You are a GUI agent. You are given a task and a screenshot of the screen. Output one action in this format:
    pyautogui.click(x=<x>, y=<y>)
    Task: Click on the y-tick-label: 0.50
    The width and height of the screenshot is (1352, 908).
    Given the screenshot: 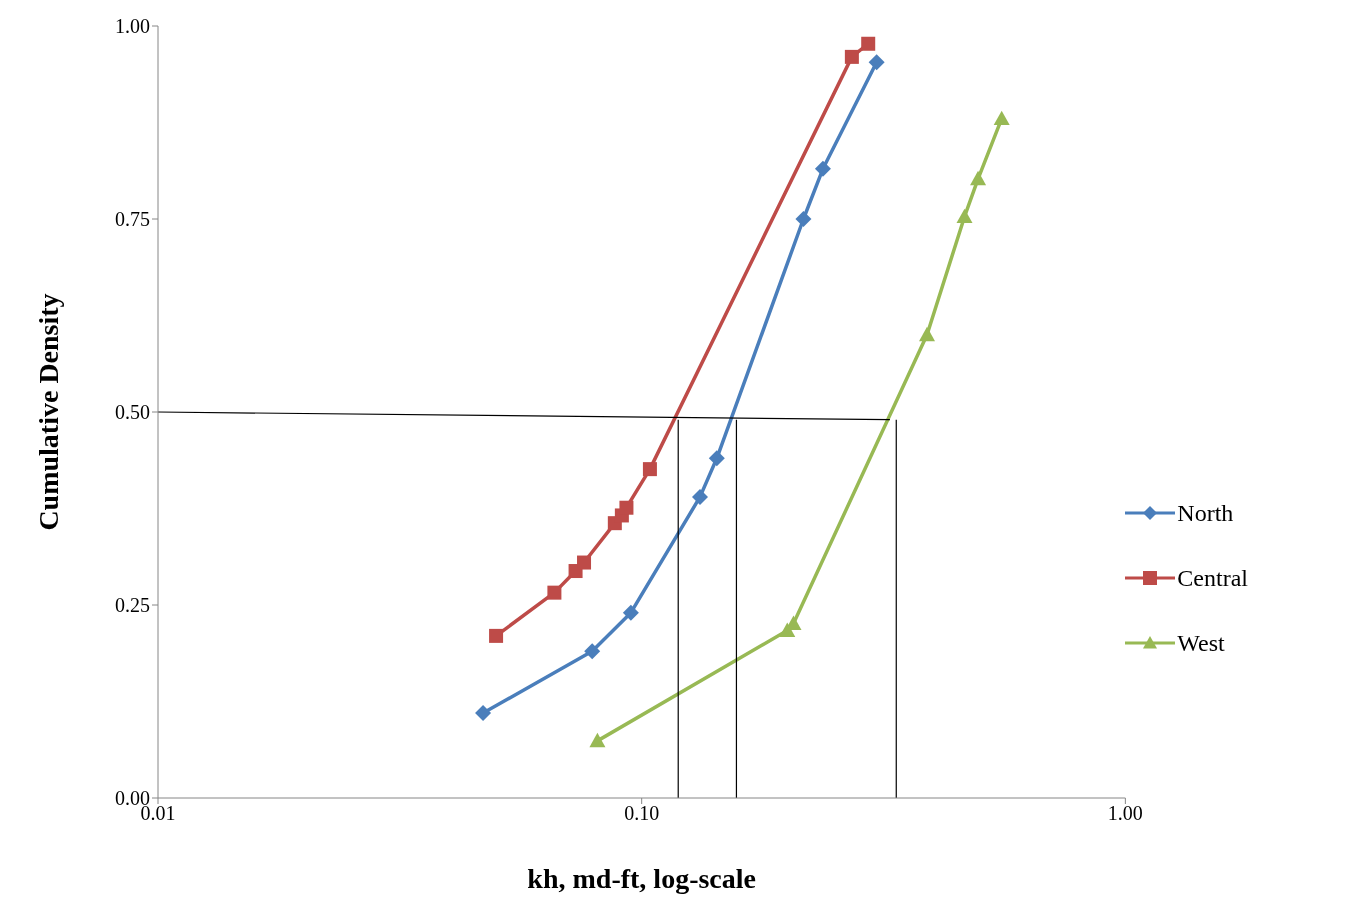 What is the action you would take?
    pyautogui.click(x=132, y=412)
    